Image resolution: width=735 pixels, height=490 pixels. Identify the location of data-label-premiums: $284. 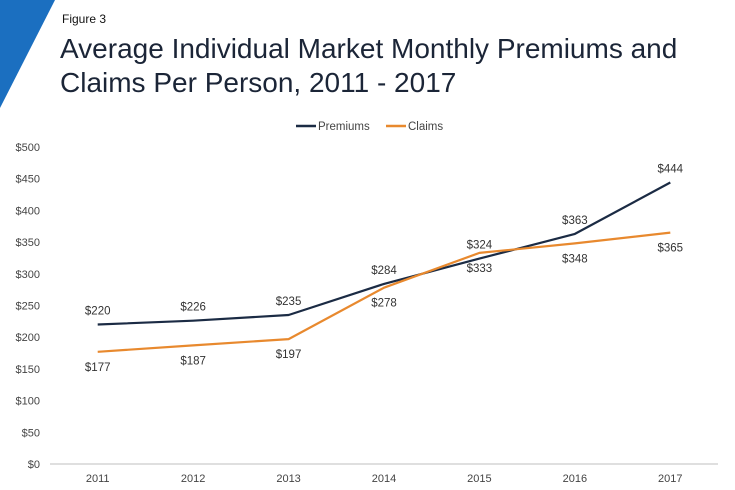
(384, 271).